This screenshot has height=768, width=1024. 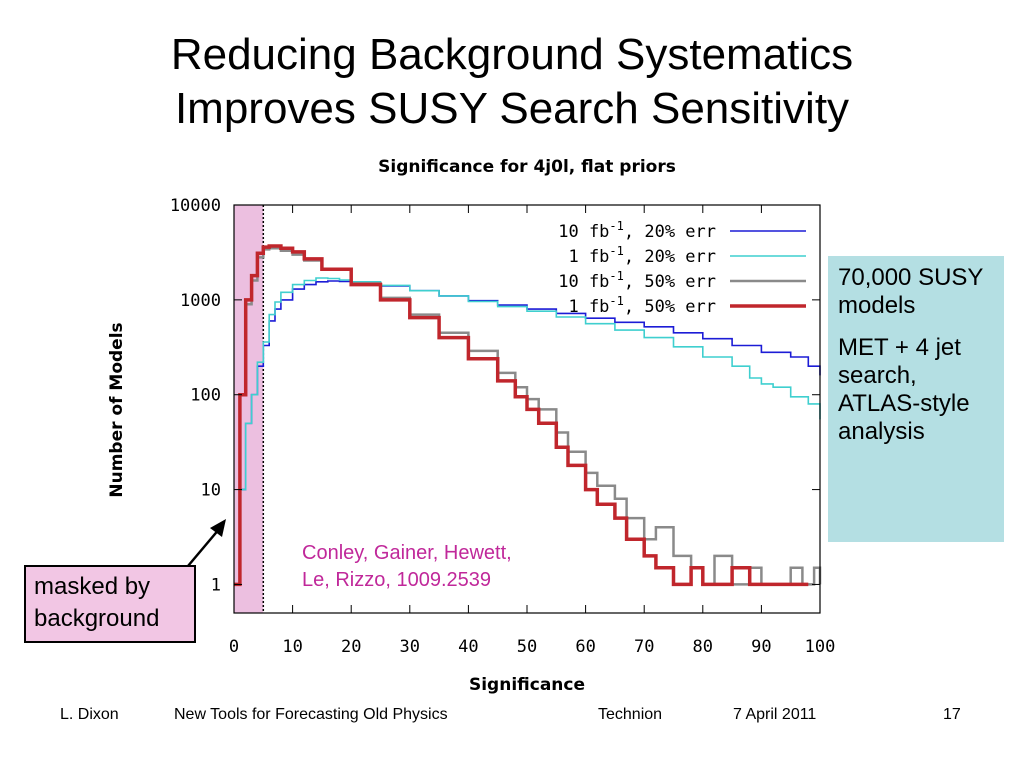 I want to click on legend-label-0: 10 fb-1, 20% err, so click(x=637, y=230).